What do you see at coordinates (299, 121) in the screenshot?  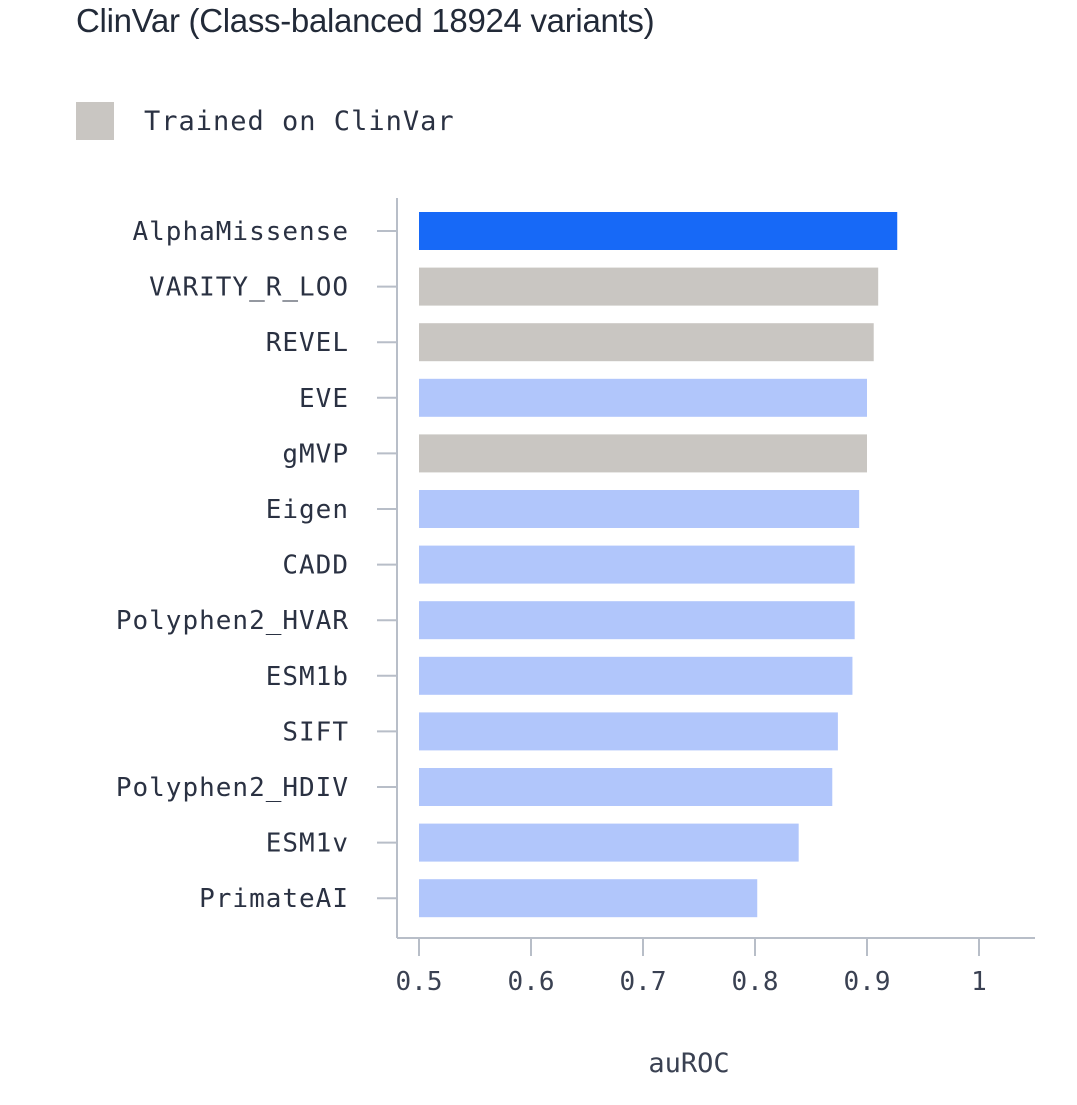 I see `legend-label-trained-on-clinvar: Trained on ClinVar` at bounding box center [299, 121].